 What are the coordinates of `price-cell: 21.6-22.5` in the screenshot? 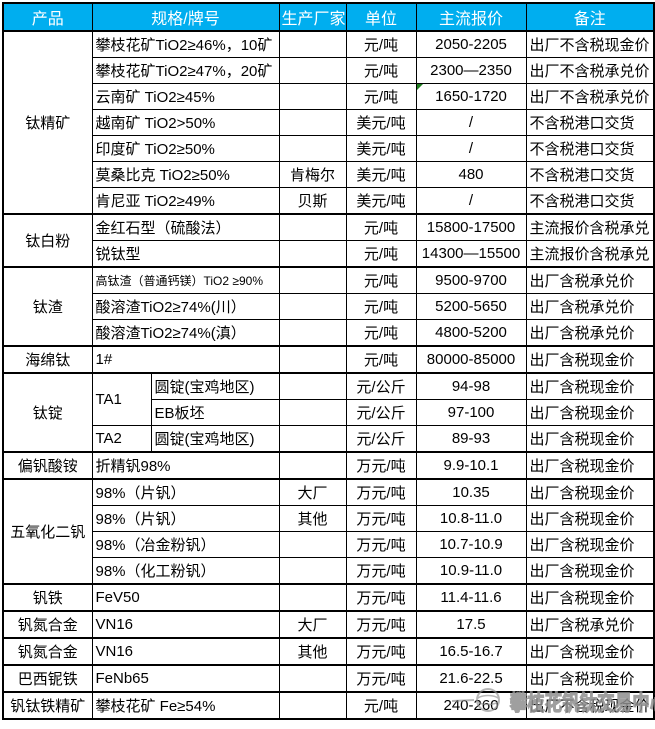 It's located at (471, 678).